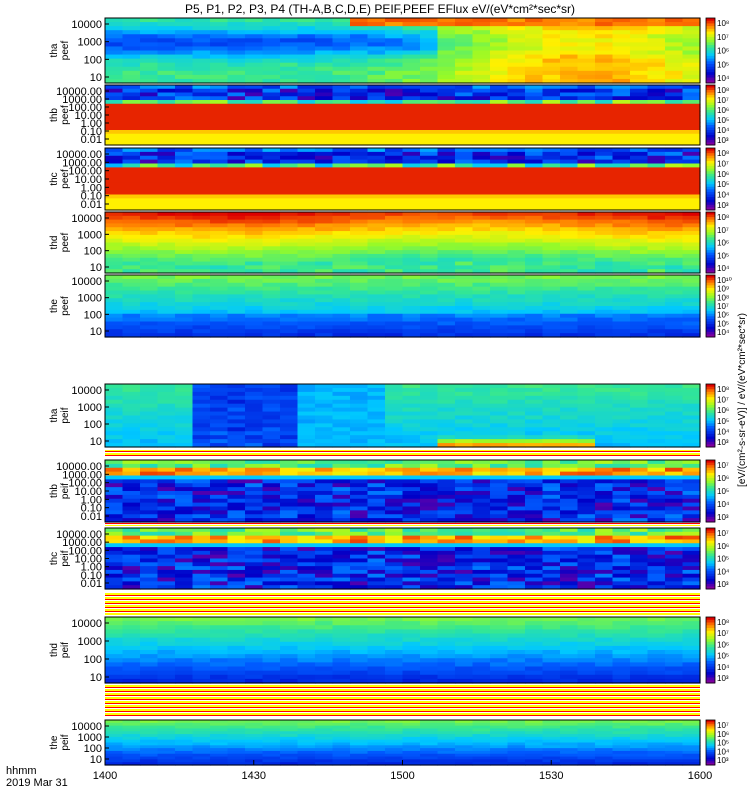  Describe the element at coordinates (85, 108) in the screenshot. I see `y-tick-label: 100.00` at that location.